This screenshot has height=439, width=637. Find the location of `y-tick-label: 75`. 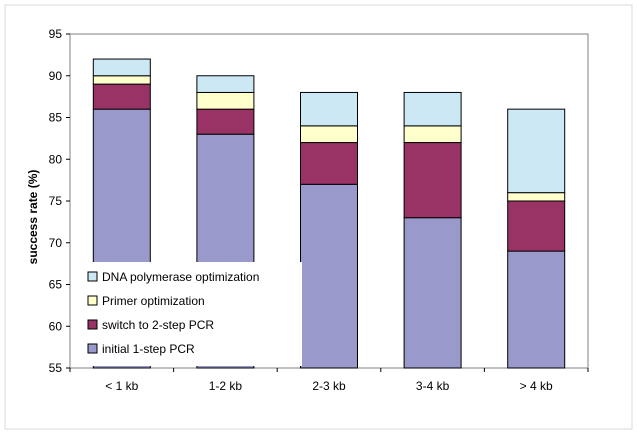

y-tick-label: 75 is located at coordinates (56, 201).